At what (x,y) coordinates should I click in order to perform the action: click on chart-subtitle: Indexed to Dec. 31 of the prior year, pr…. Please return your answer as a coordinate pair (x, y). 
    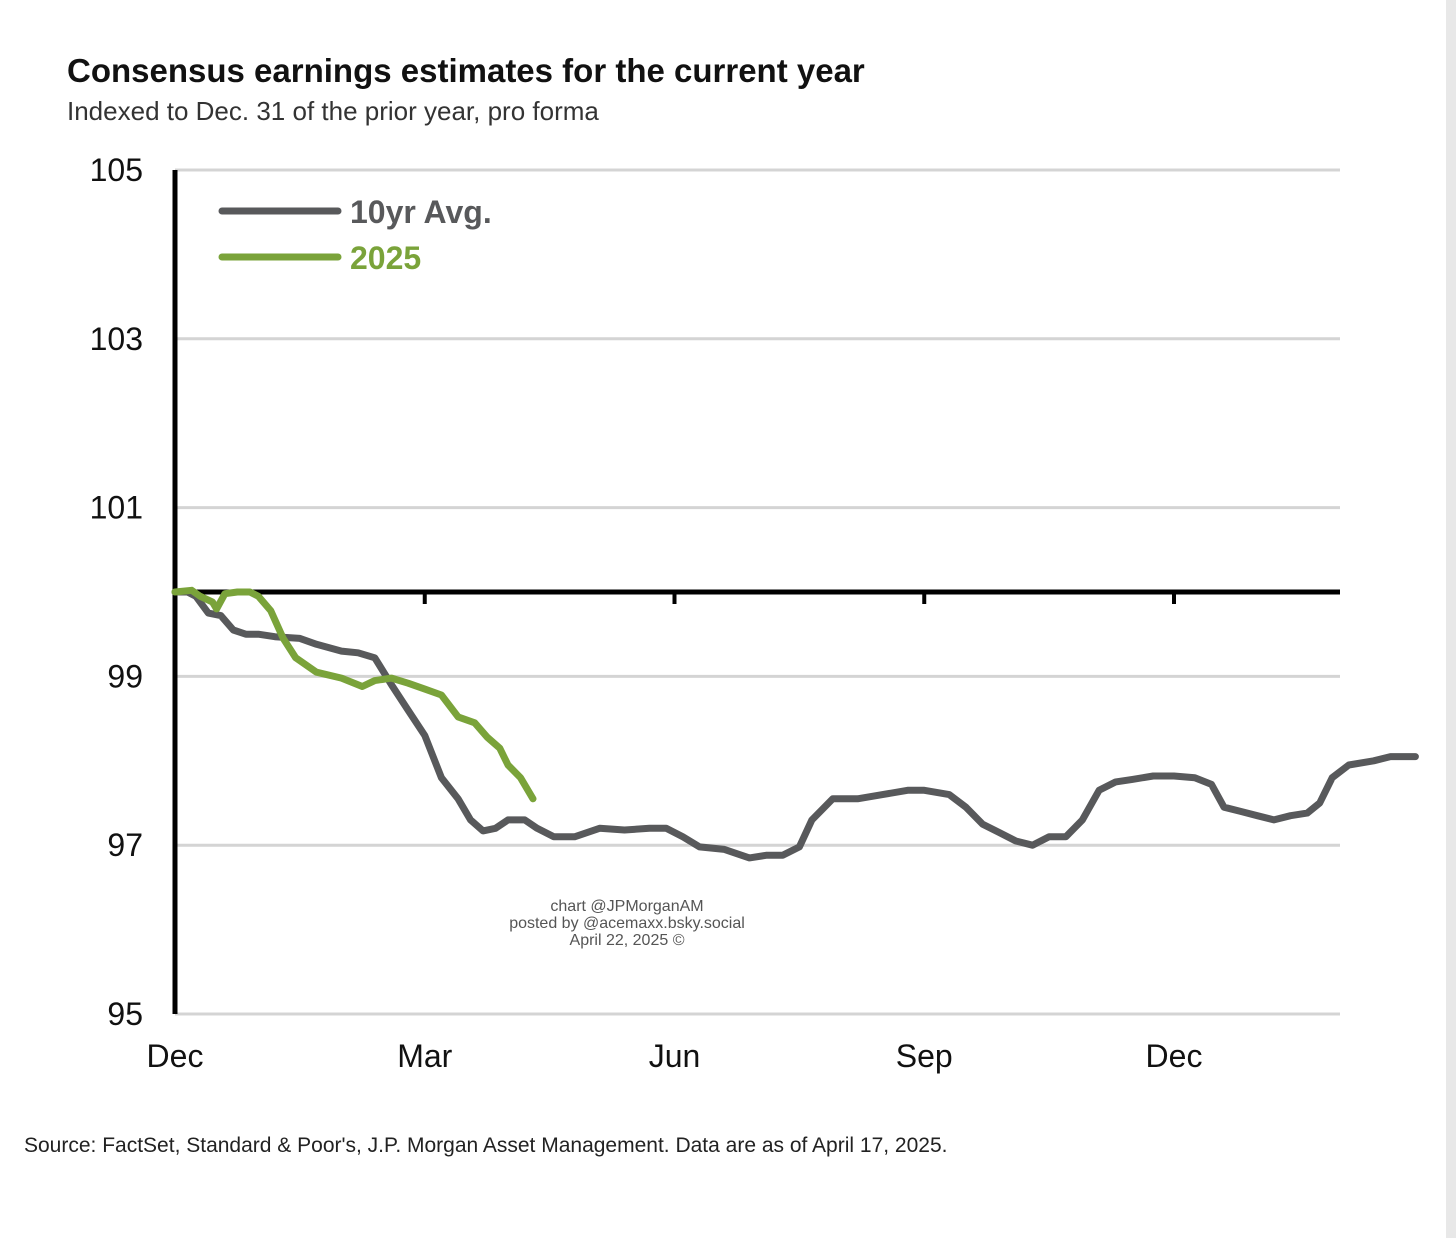
    Looking at the image, I should click on (333, 111).